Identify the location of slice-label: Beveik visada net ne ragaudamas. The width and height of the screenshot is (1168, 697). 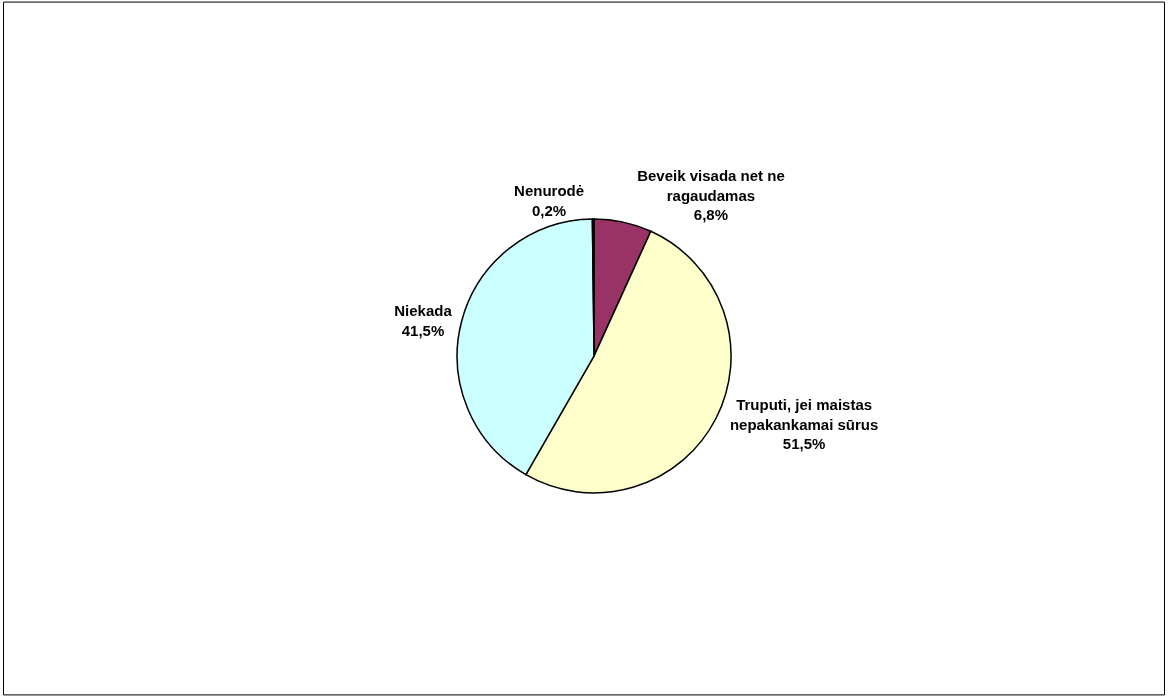
(711, 185).